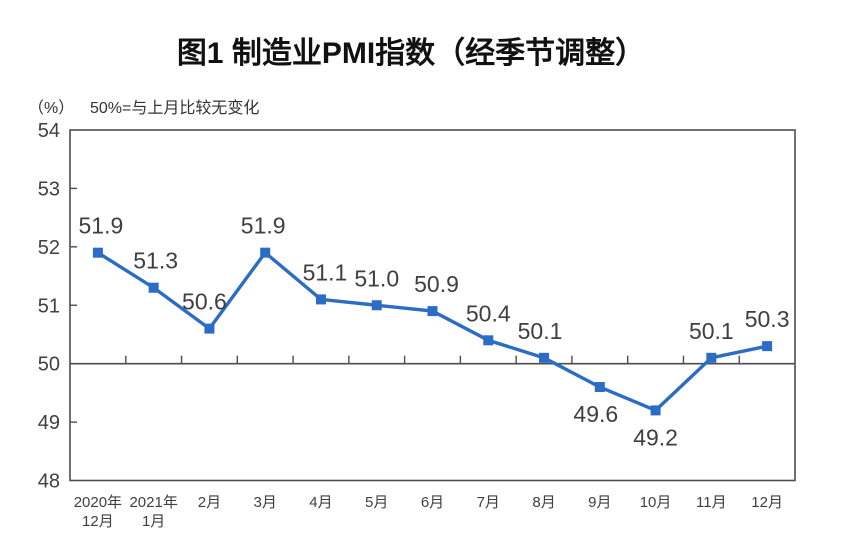 The height and width of the screenshot is (559, 848). I want to click on data-point-label: 51.3, so click(155, 261).